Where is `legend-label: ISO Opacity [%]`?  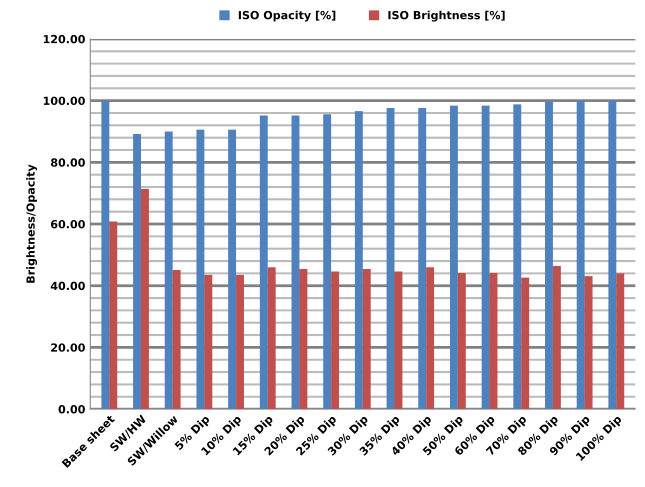 legend-label: ISO Opacity [%] is located at coordinates (287, 16).